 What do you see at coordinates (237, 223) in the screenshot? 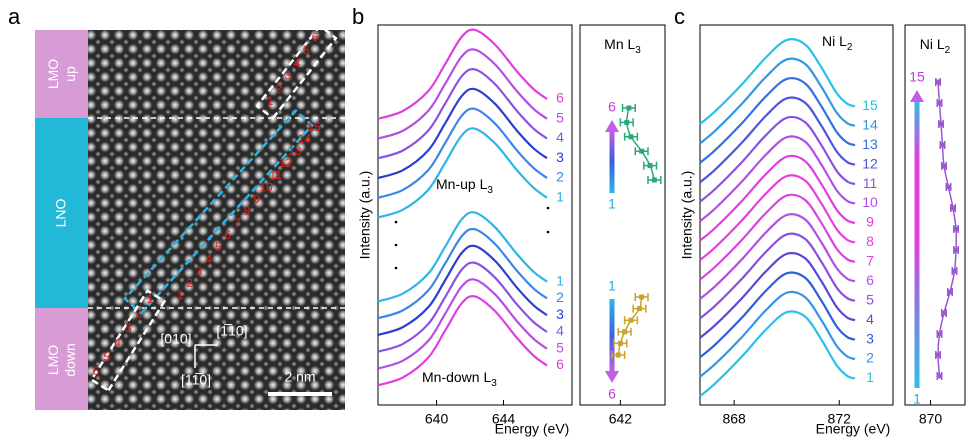
I see `position-number: 7` at bounding box center [237, 223].